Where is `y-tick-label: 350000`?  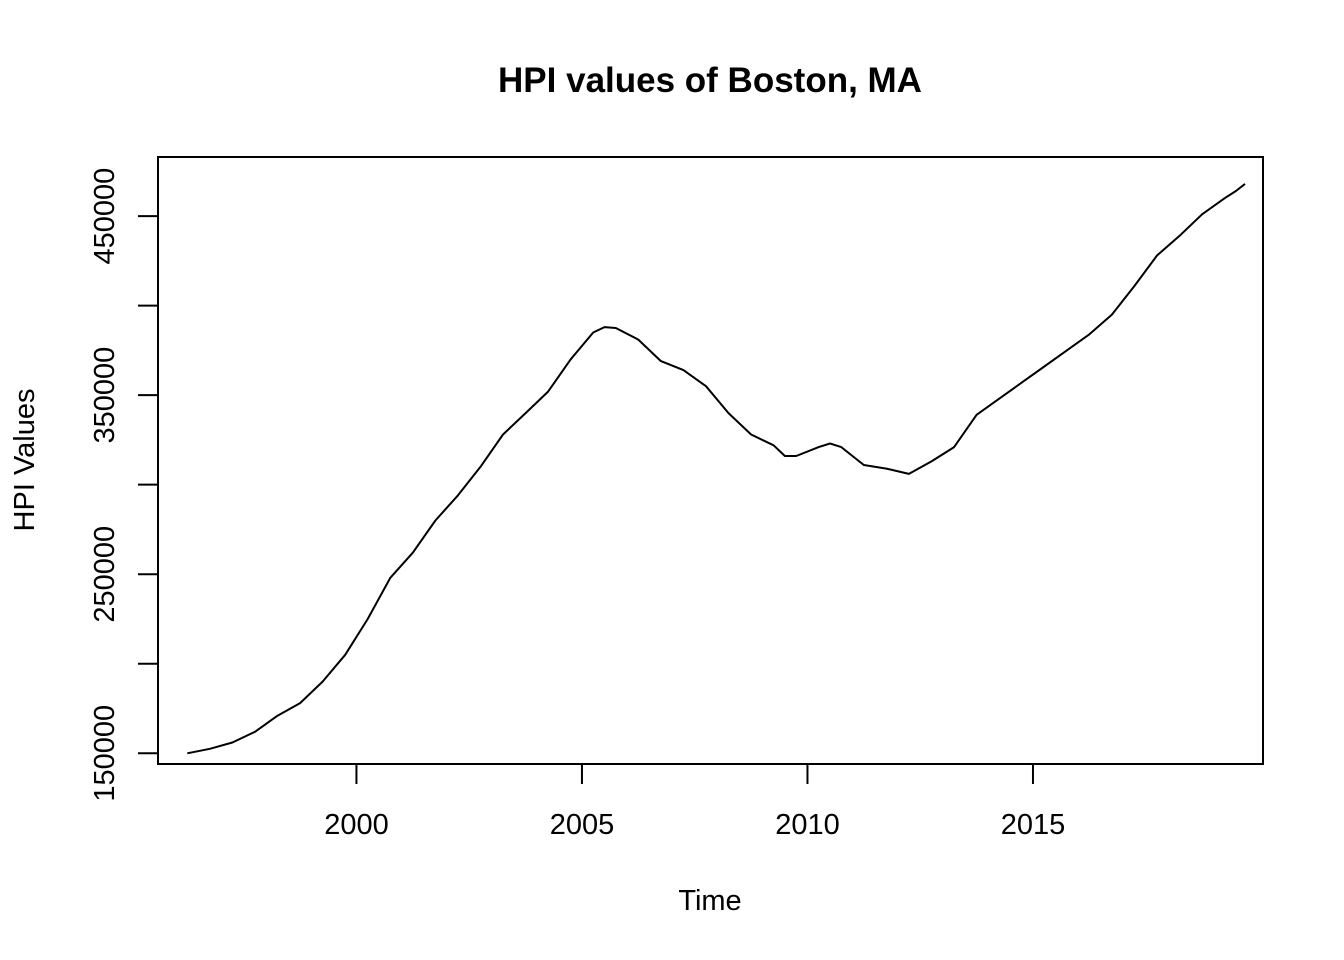
y-tick-label: 350000 is located at coordinates (105, 395).